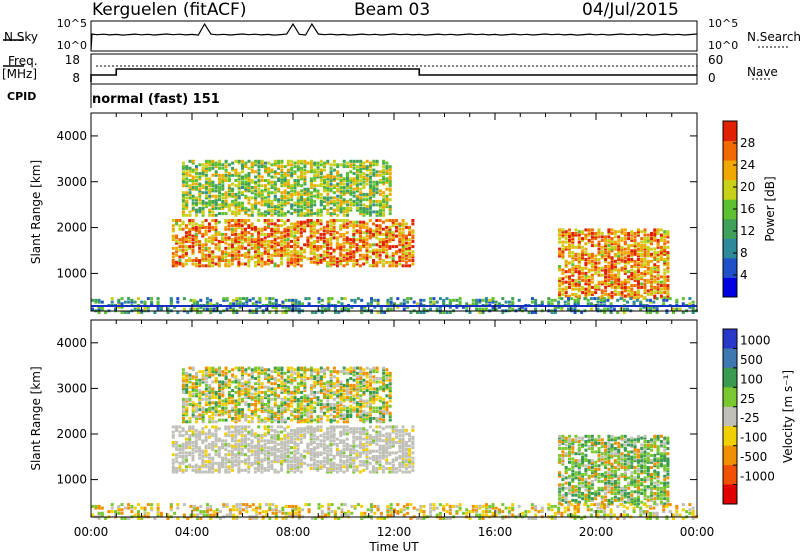 Image resolution: width=800 pixels, height=554 pixels. Describe the element at coordinates (393, 75) in the screenshot. I see `freq-trace` at that location.